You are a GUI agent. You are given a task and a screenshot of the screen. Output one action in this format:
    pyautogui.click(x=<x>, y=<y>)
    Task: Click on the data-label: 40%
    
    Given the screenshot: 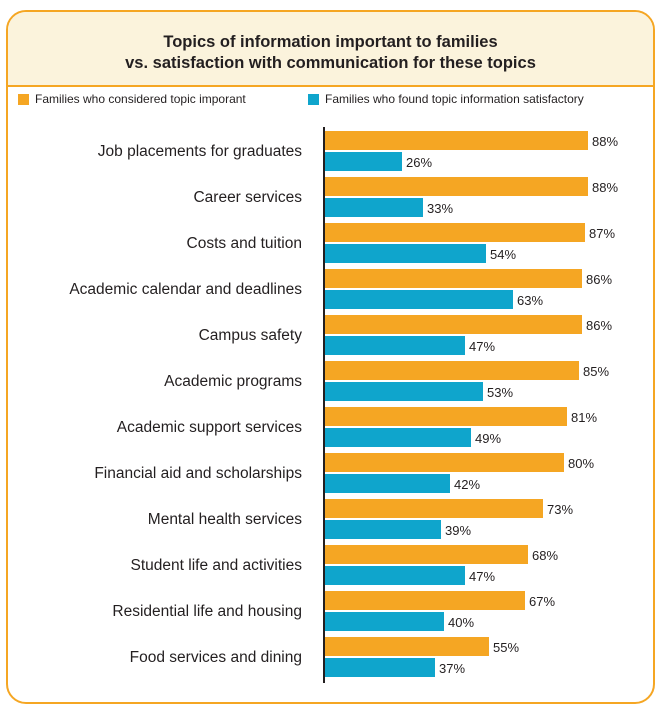 What is the action you would take?
    pyautogui.click(x=461, y=622)
    